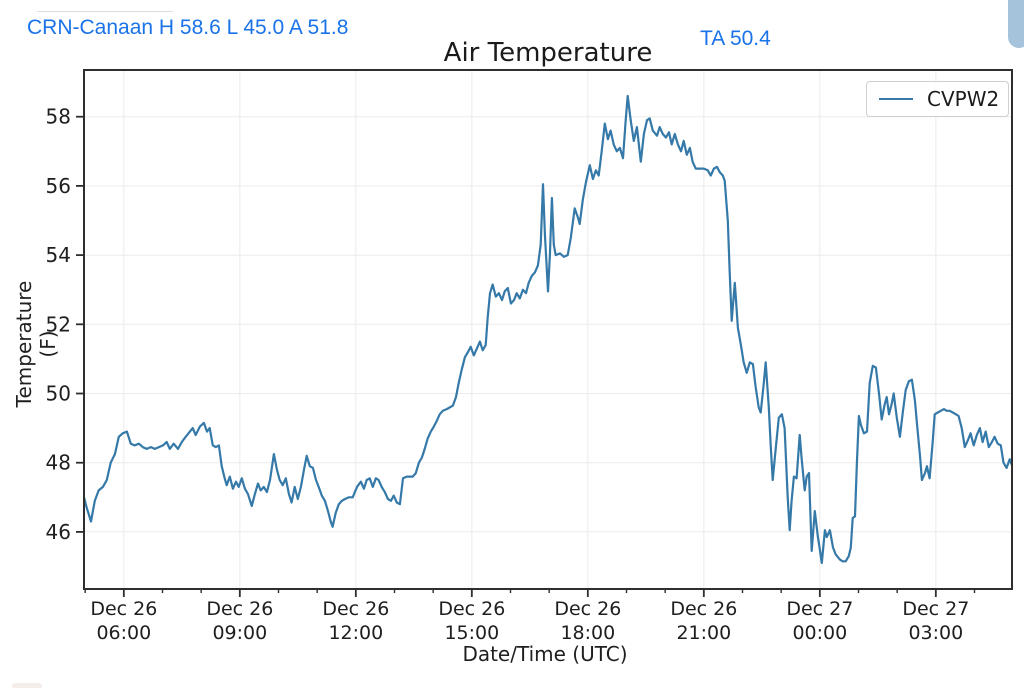 This screenshot has width=1024, height=688. Describe the element at coordinates (963, 99) in the screenshot. I see `legend-series-label: CVPW2` at that location.